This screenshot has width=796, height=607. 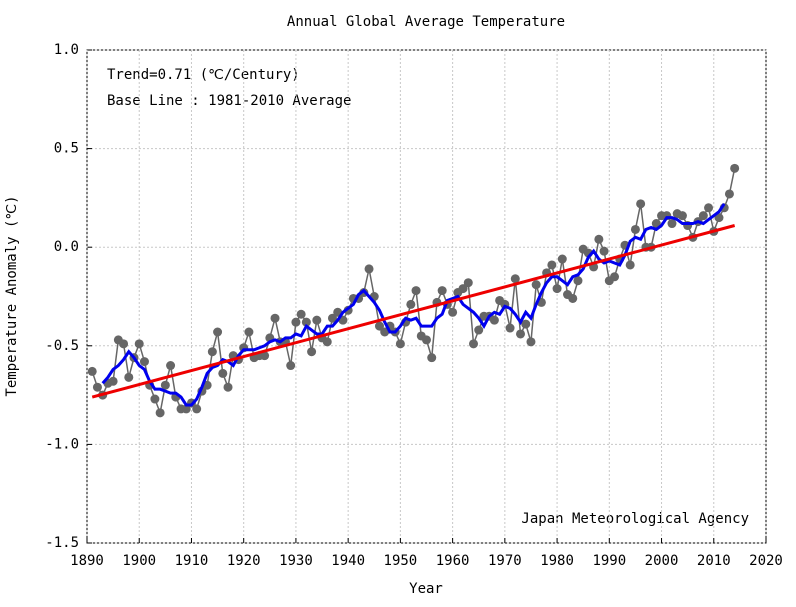 What do you see at coordinates (229, 101) in the screenshot?
I see `annotation: Base Line : 1981-2010 Average` at bounding box center [229, 101].